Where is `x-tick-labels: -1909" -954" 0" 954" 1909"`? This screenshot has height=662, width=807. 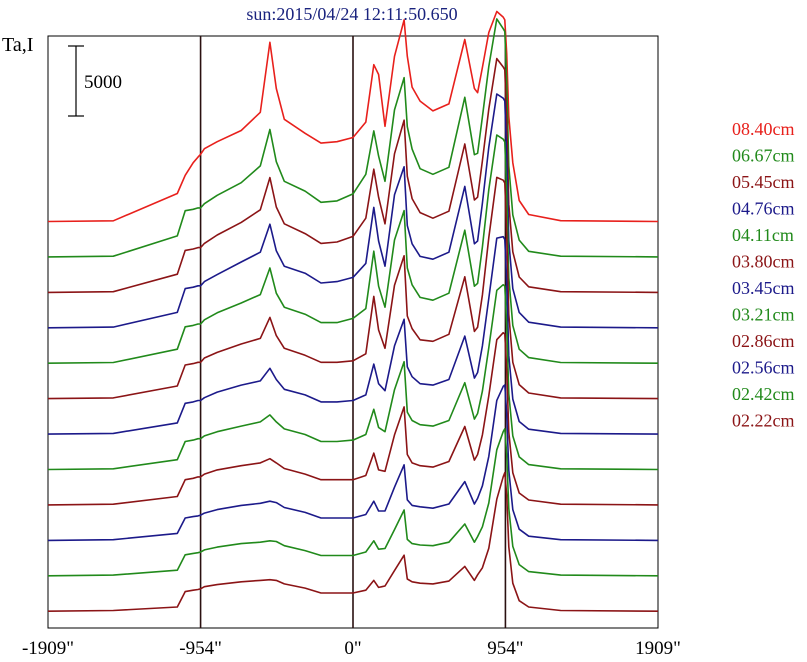
x-tick-labels: -1909" -954" 0" 954" 1909" is located at coordinates (351, 648).